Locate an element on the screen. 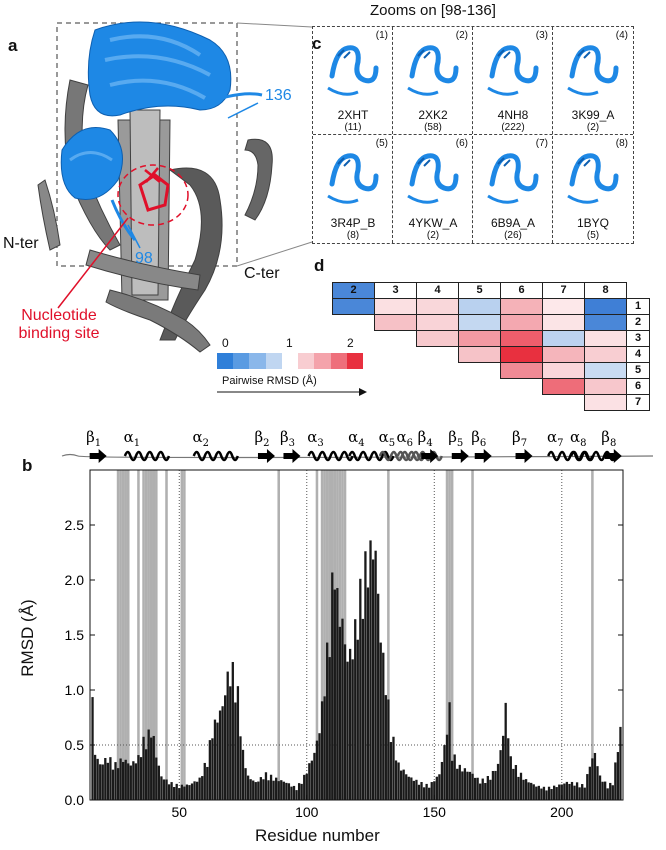 The image size is (666, 850). zoom-cell-number: (2) is located at coordinates (461, 35).